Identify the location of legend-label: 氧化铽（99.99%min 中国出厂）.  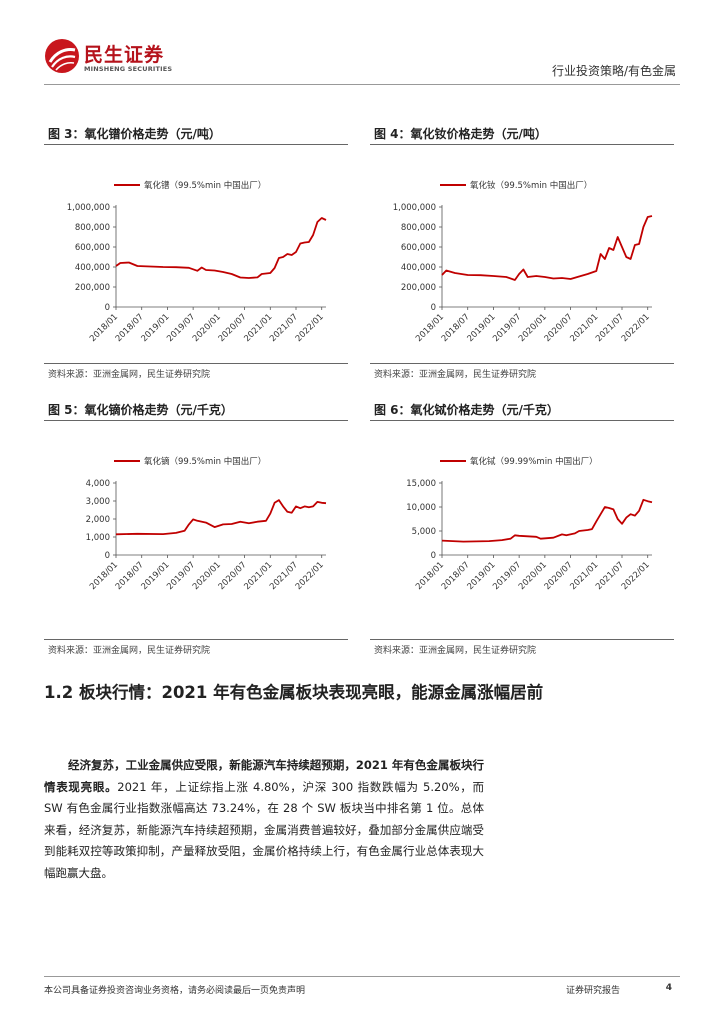
(534, 461).